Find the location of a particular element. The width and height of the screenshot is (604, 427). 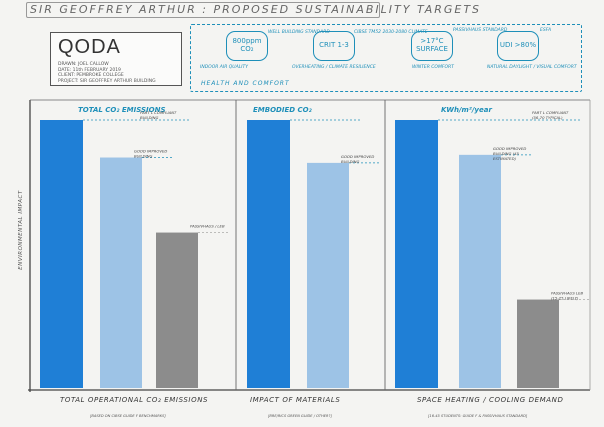

y-axis-label: ENVIRONMENTAL IMPACT is located at coordinates (21, 230).